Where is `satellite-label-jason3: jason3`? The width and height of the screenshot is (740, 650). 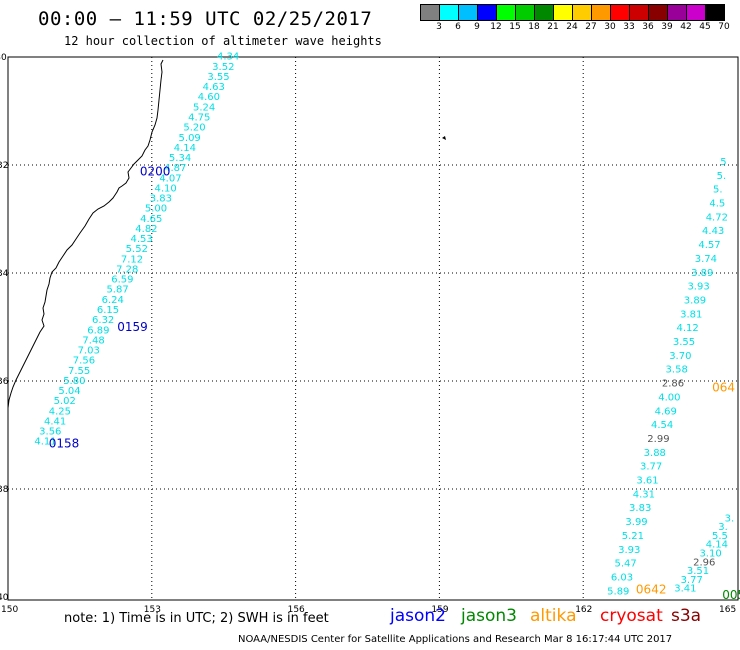 satellite-label-jason3: jason3 is located at coordinates (489, 616).